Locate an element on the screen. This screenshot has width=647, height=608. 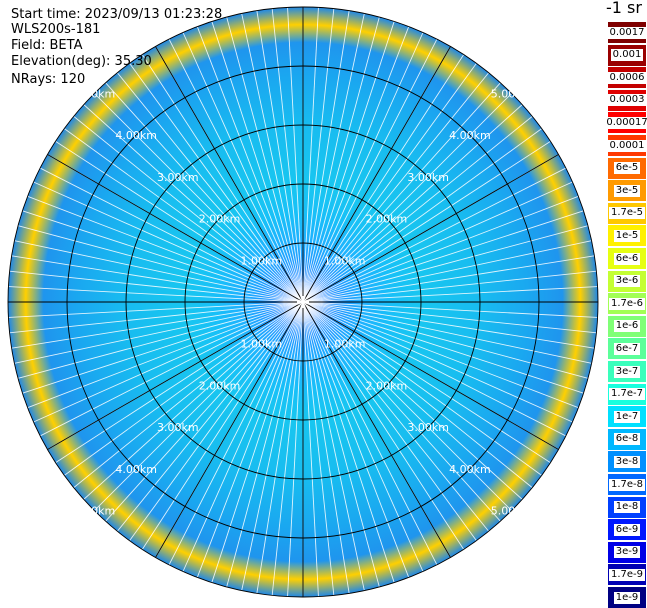
colorbar-tick-label: 1.7e-8 is located at coordinates (627, 484).